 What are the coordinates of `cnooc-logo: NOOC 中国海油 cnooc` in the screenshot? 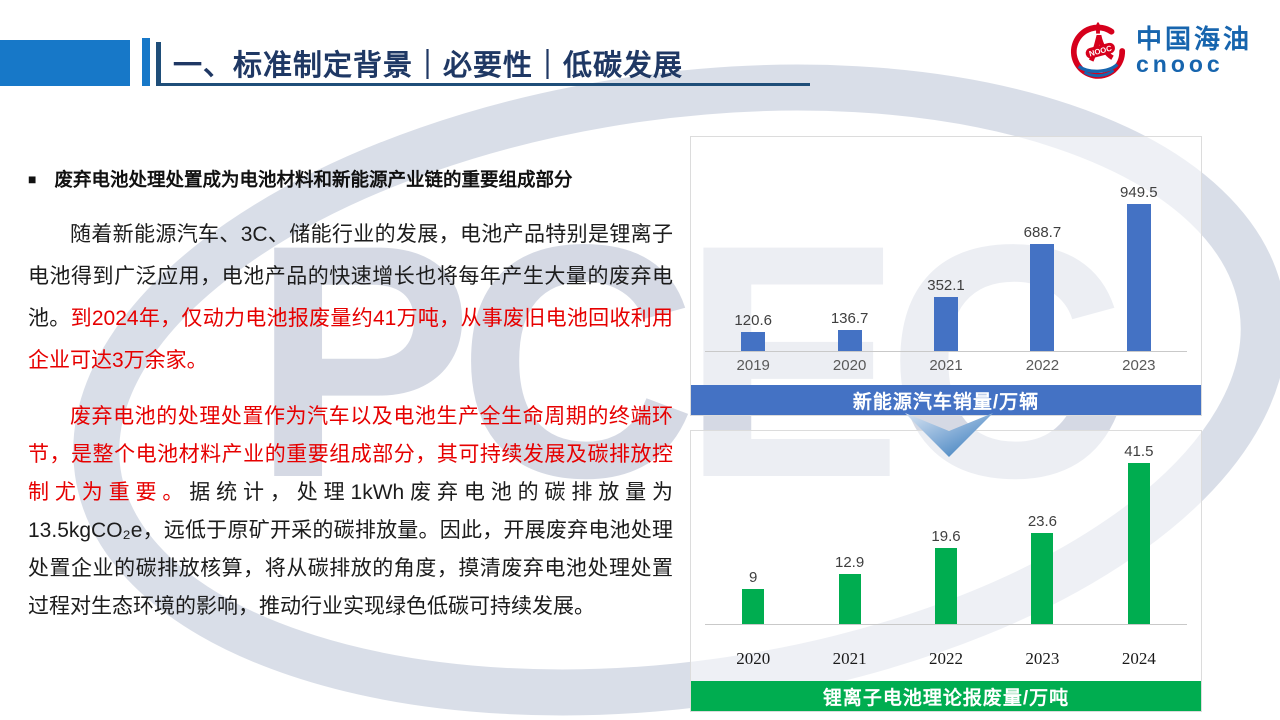 It's located at (1160, 51).